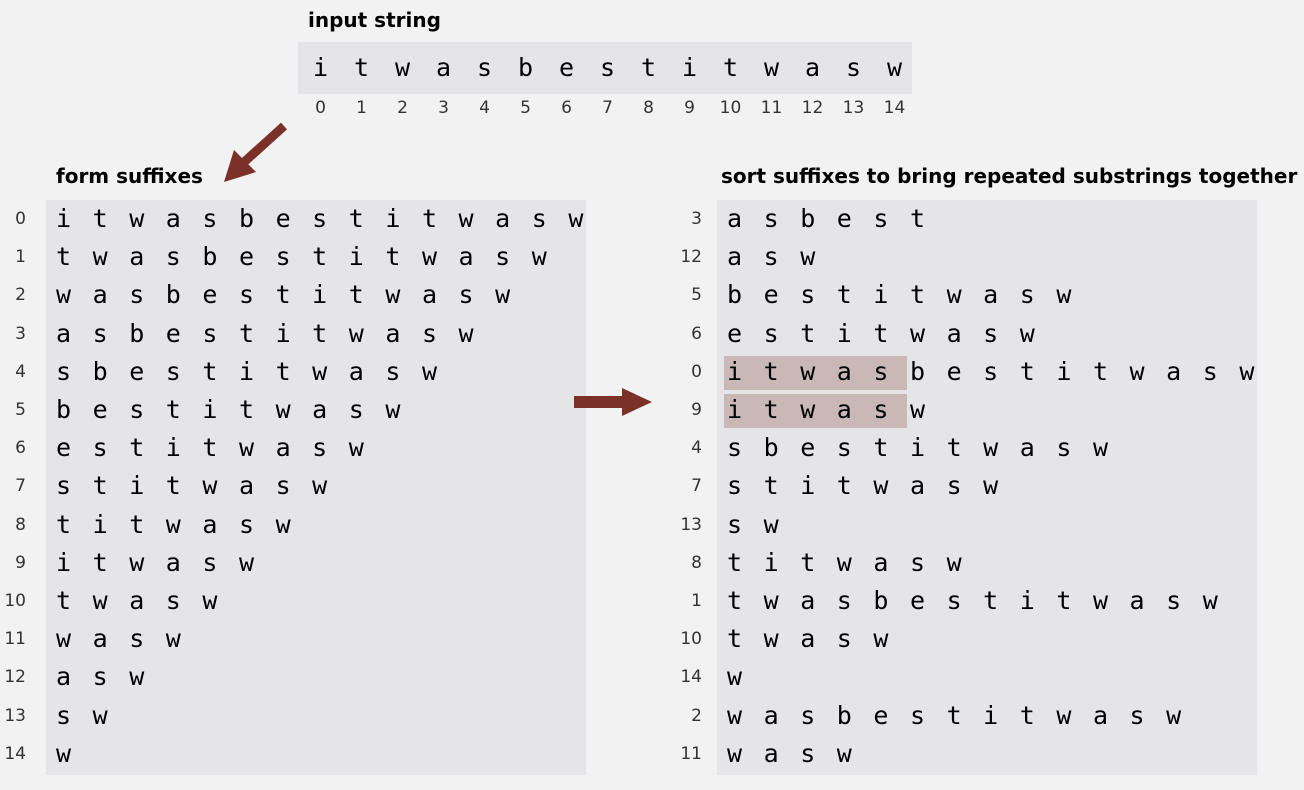 The image size is (1304, 790). What do you see at coordinates (525, 108) in the screenshot?
I see `input-index: 5` at bounding box center [525, 108].